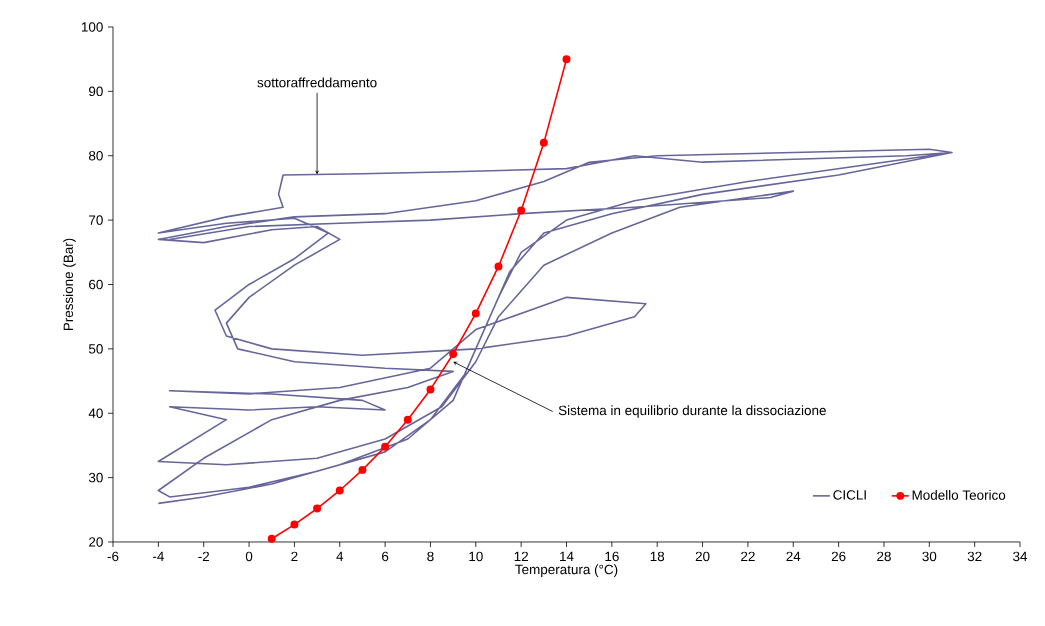  What do you see at coordinates (95, 349) in the screenshot?
I see `y-tick-label: 50` at bounding box center [95, 349].